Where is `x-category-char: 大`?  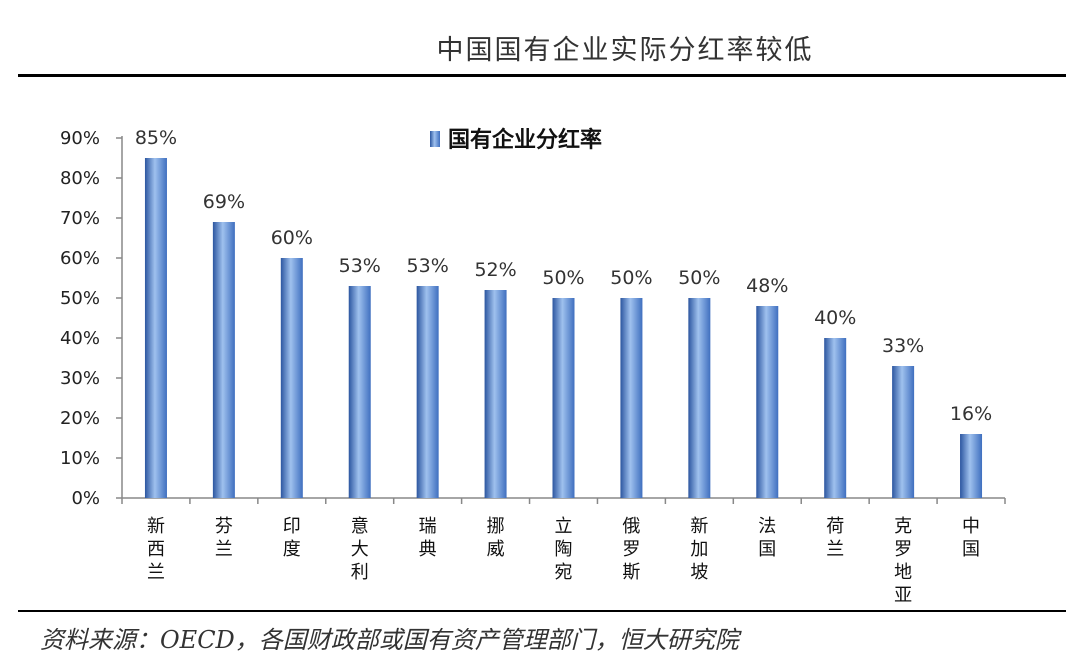 x-category-char: 大 is located at coordinates (360, 549).